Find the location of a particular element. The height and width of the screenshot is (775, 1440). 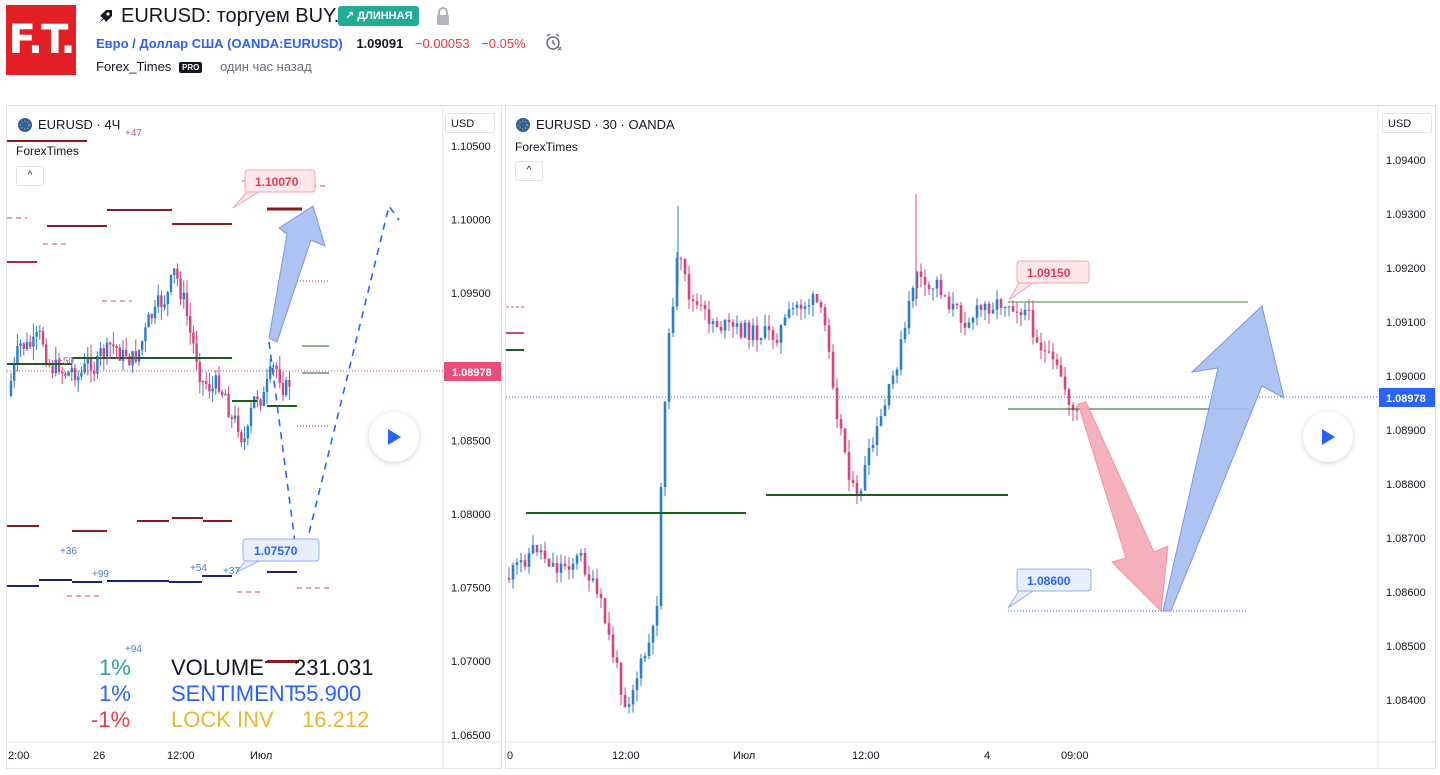

alert-clock-icon is located at coordinates (554, 42).